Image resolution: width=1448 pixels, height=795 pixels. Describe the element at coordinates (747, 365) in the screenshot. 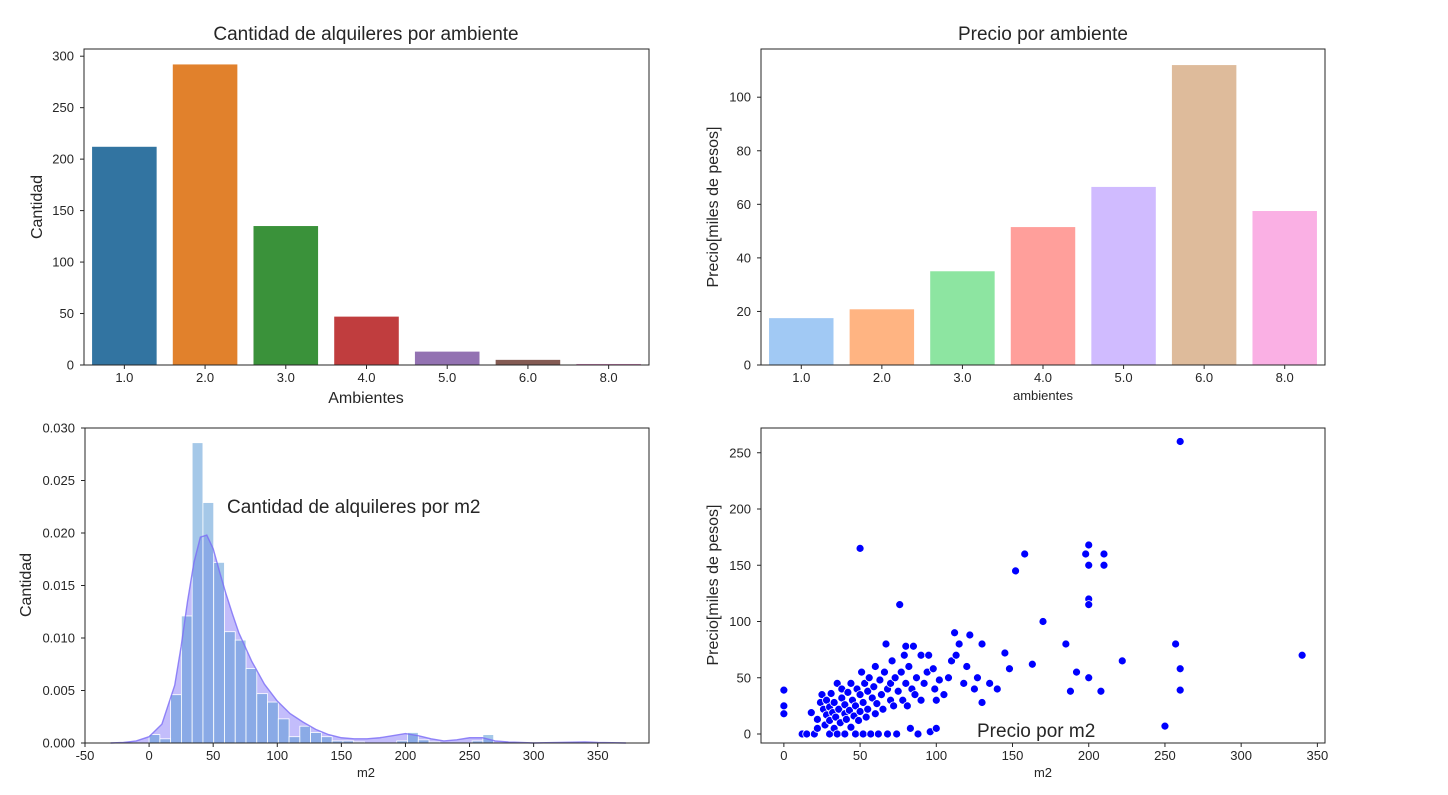

I see `y-tick-label: 0` at that location.